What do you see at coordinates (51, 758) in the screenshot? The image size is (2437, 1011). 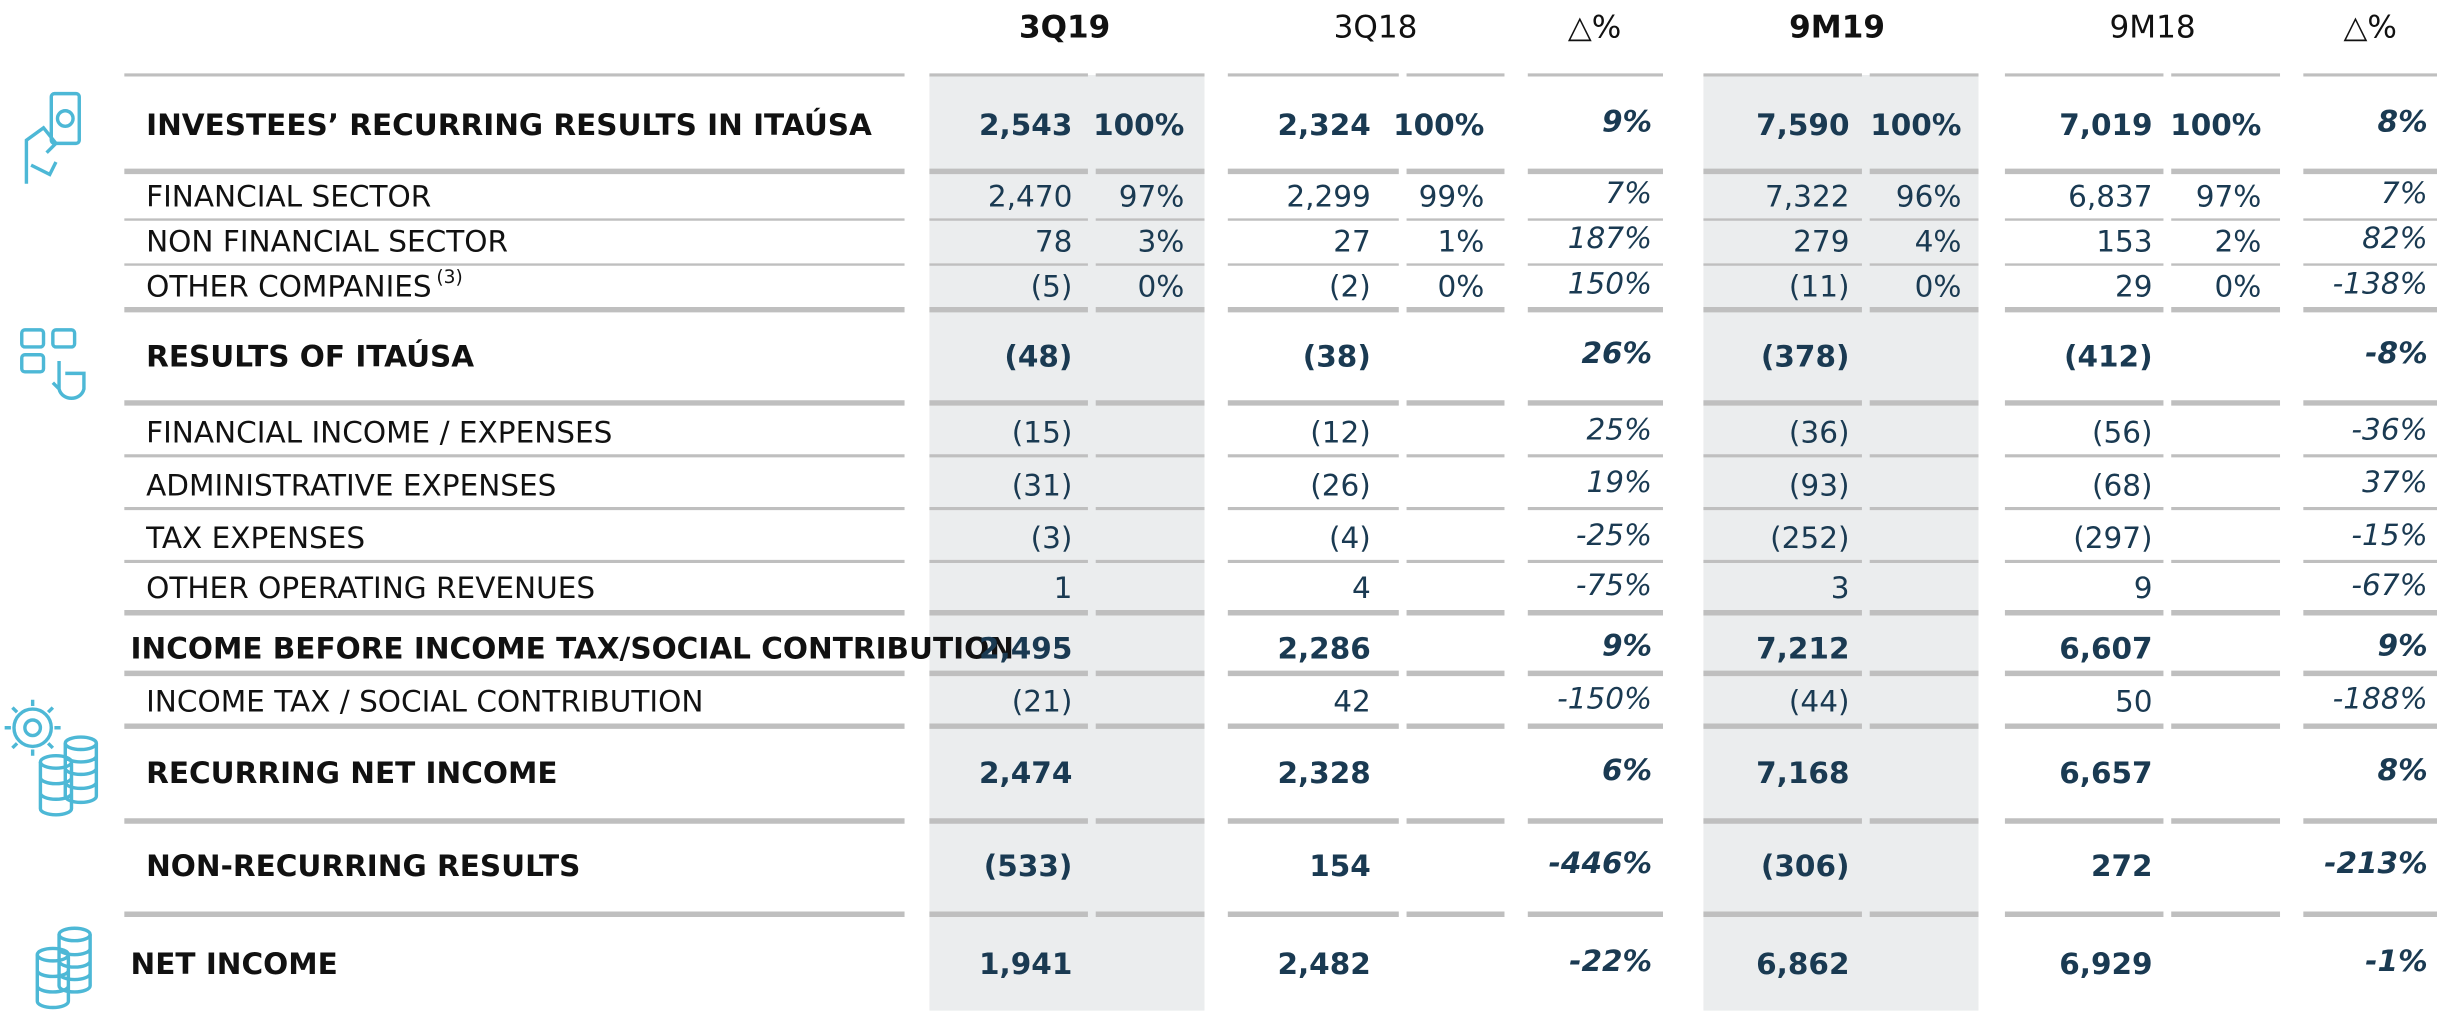 I see `icon-gear-coins` at bounding box center [51, 758].